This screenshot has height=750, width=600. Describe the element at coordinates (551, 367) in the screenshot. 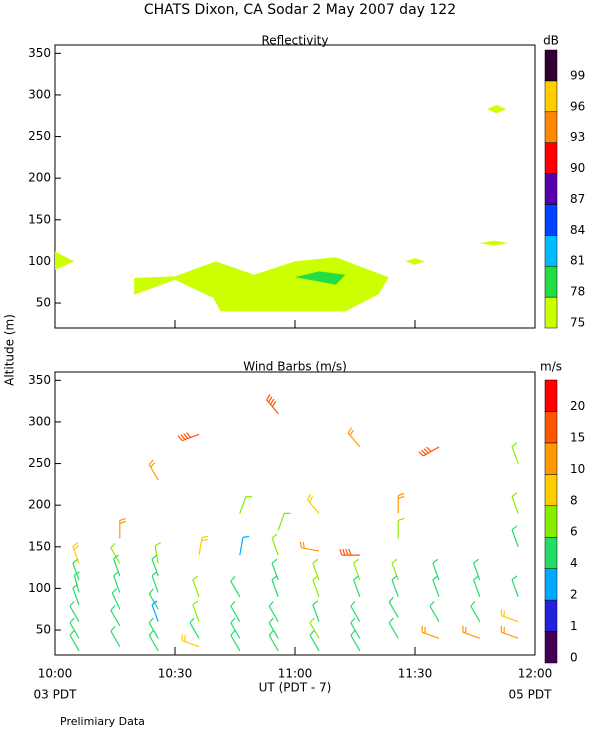

I see `colorbar-label: m/s` at that location.